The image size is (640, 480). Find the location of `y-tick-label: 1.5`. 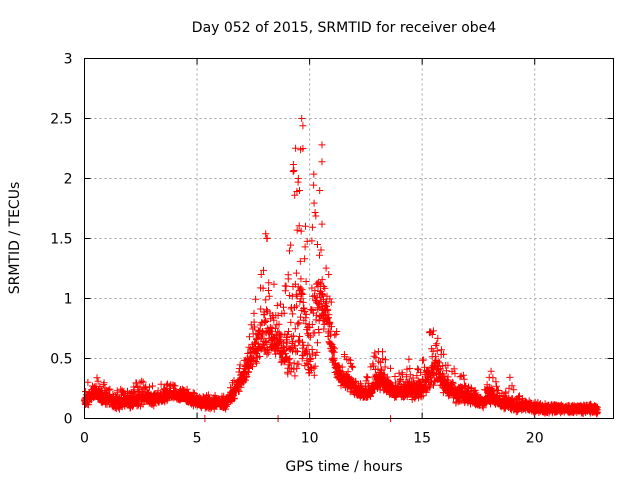

y-tick-label: 1.5 is located at coordinates (61, 240).